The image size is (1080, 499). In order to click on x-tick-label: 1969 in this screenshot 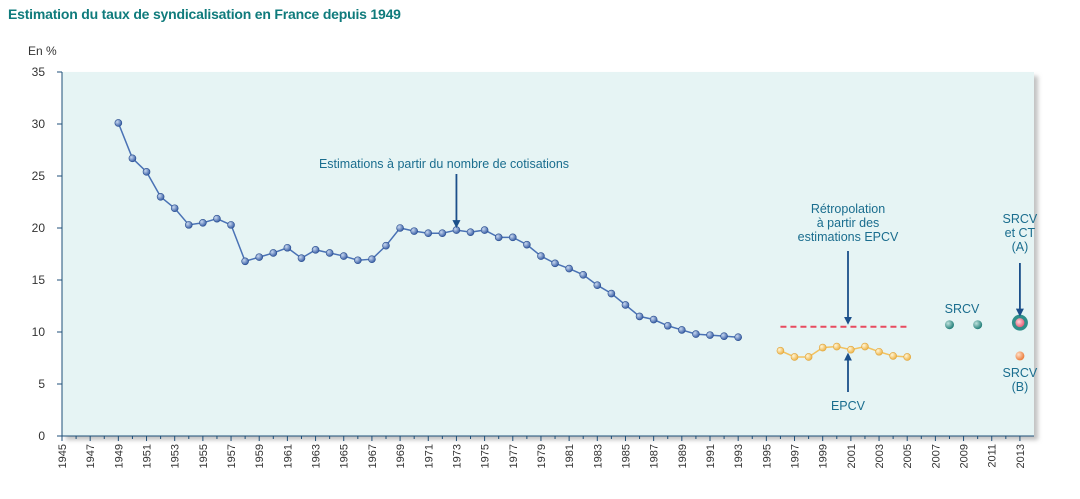, I will do `click(401, 456)`.